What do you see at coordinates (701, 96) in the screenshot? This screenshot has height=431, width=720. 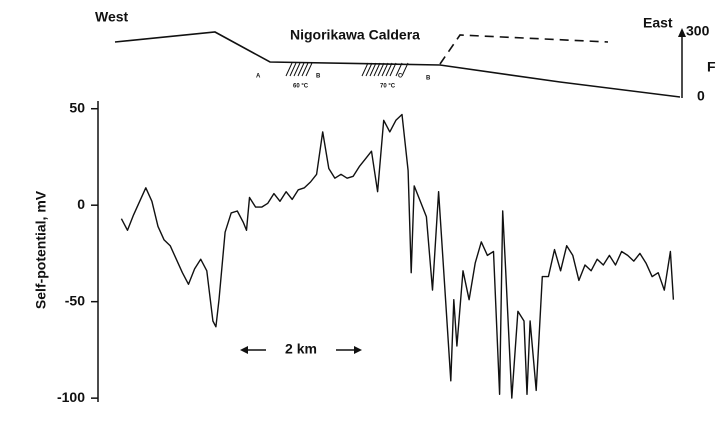 I see `relief-zero: 0` at bounding box center [701, 96].